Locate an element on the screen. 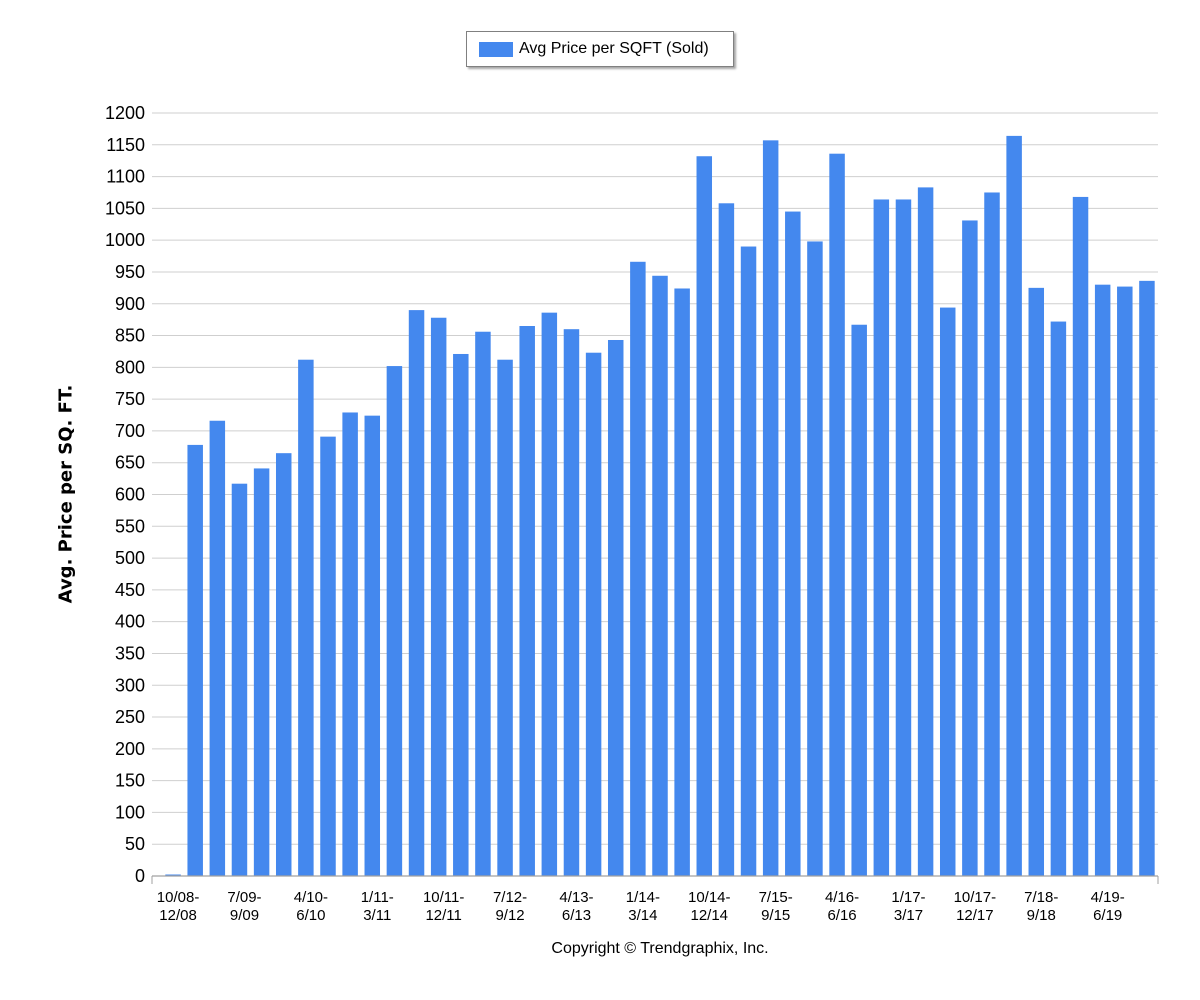  y-tick-label: 450 is located at coordinates (130, 590).